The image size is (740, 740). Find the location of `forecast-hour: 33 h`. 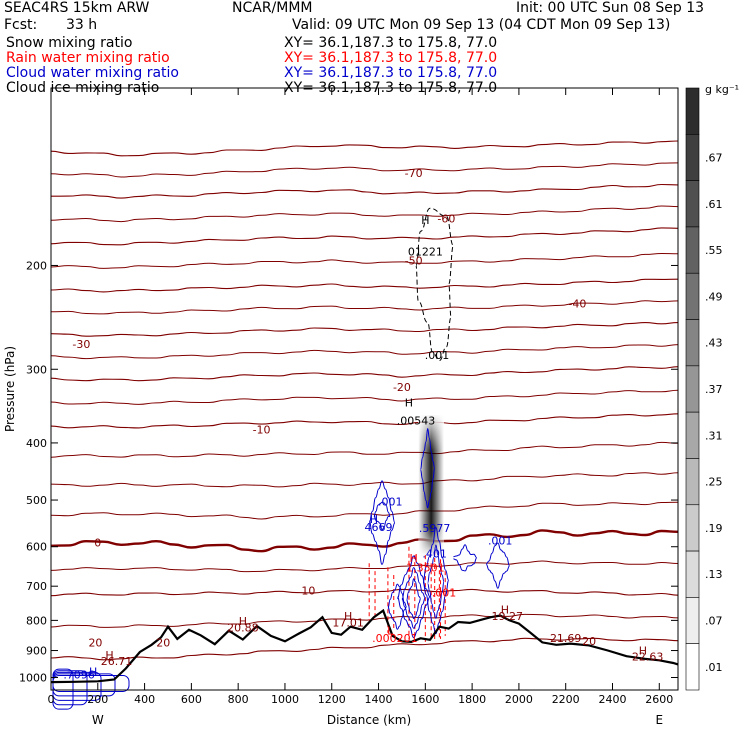

forecast-hour: 33 h is located at coordinates (82, 25).